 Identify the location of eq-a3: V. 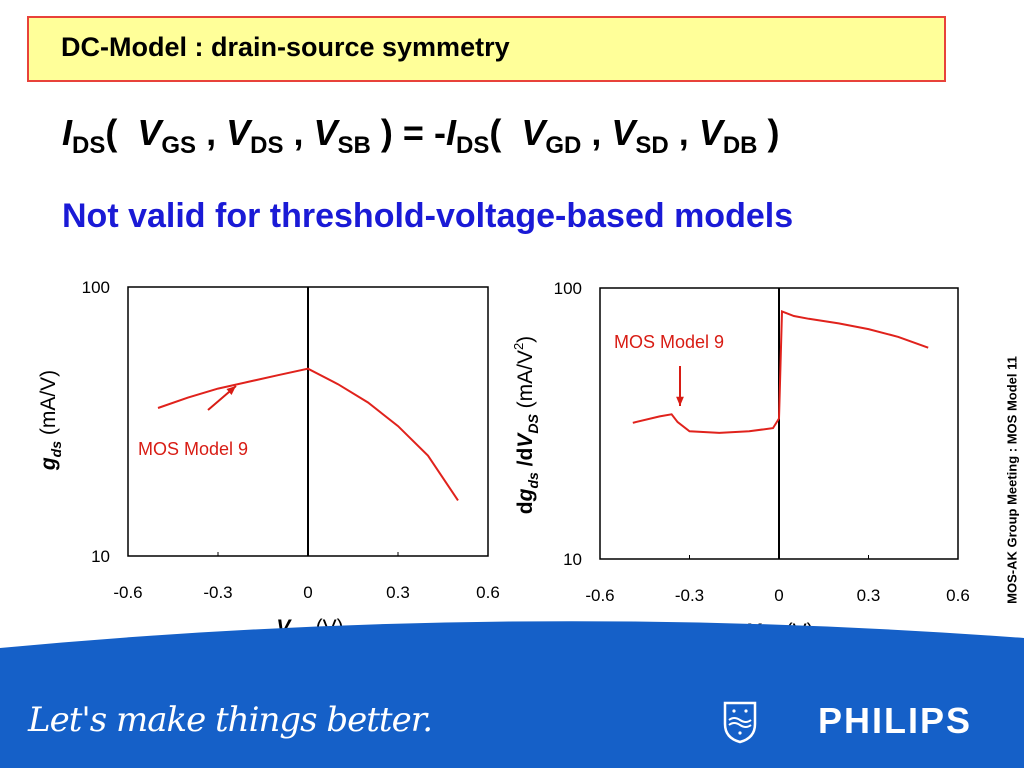
(325, 132).